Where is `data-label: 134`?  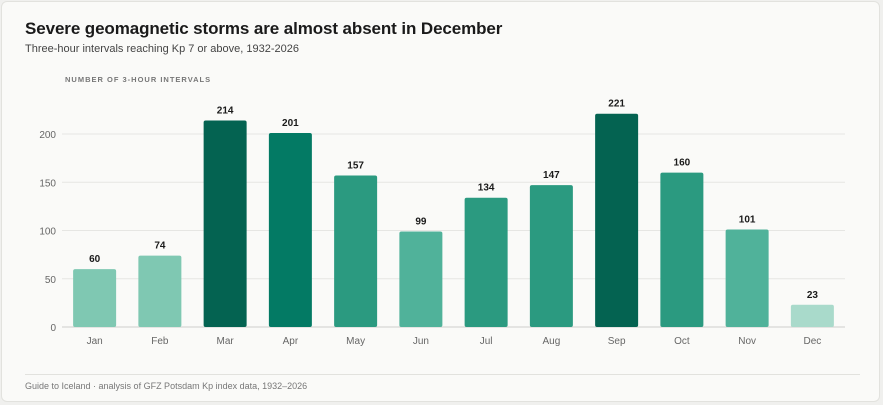
data-label: 134 is located at coordinates (486, 188).